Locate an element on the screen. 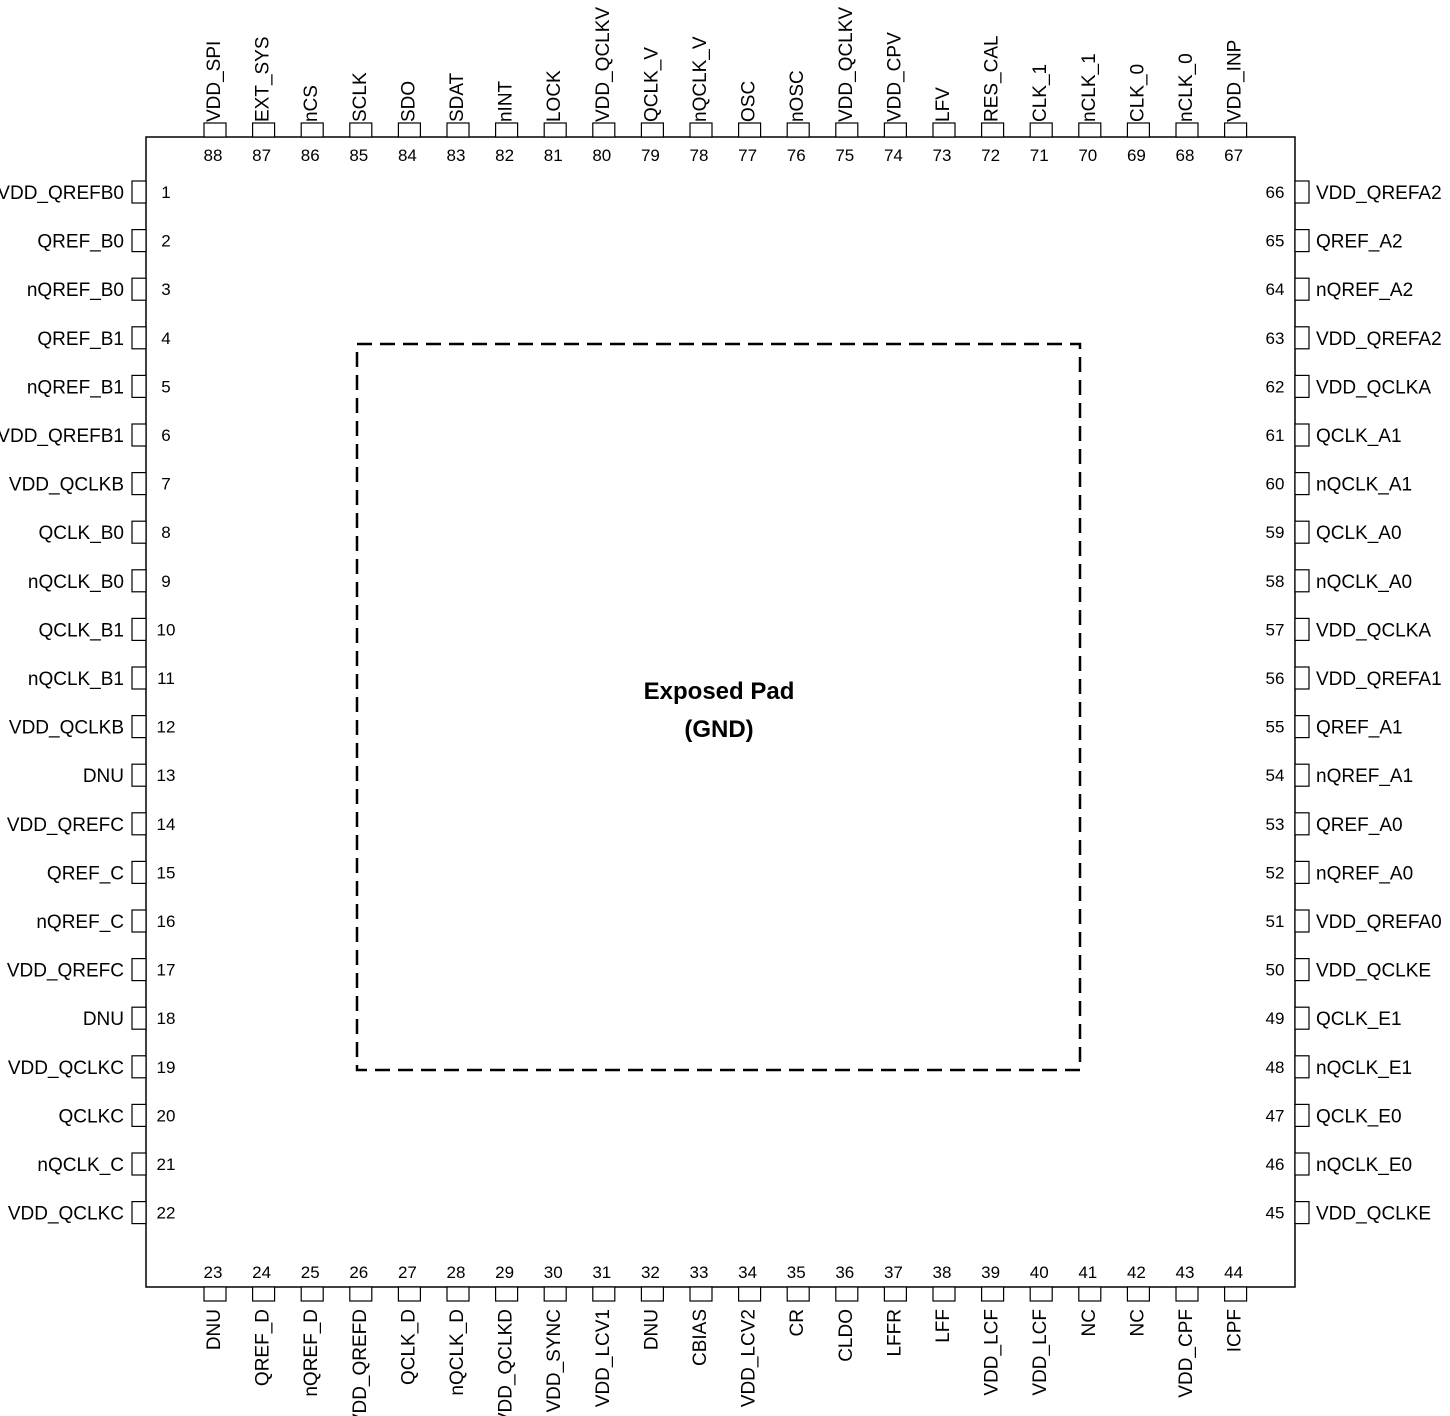  pin-number-label: 83 is located at coordinates (456, 155).